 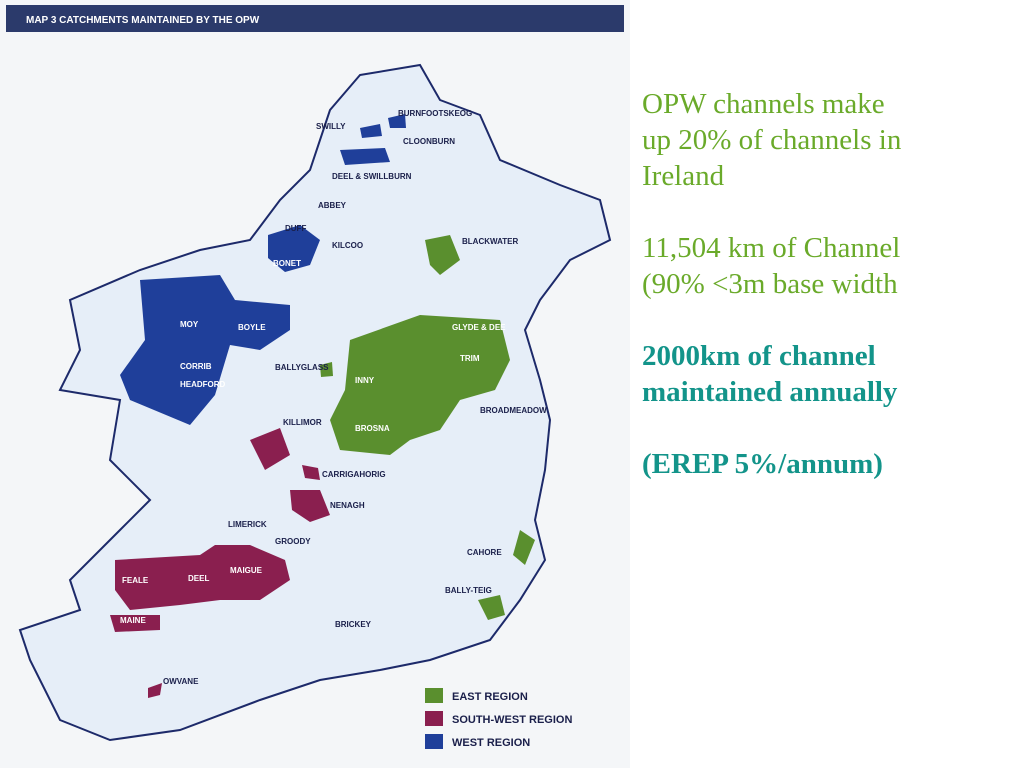 What do you see at coordinates (189, 324) in the screenshot?
I see `map-label: MOY` at bounding box center [189, 324].